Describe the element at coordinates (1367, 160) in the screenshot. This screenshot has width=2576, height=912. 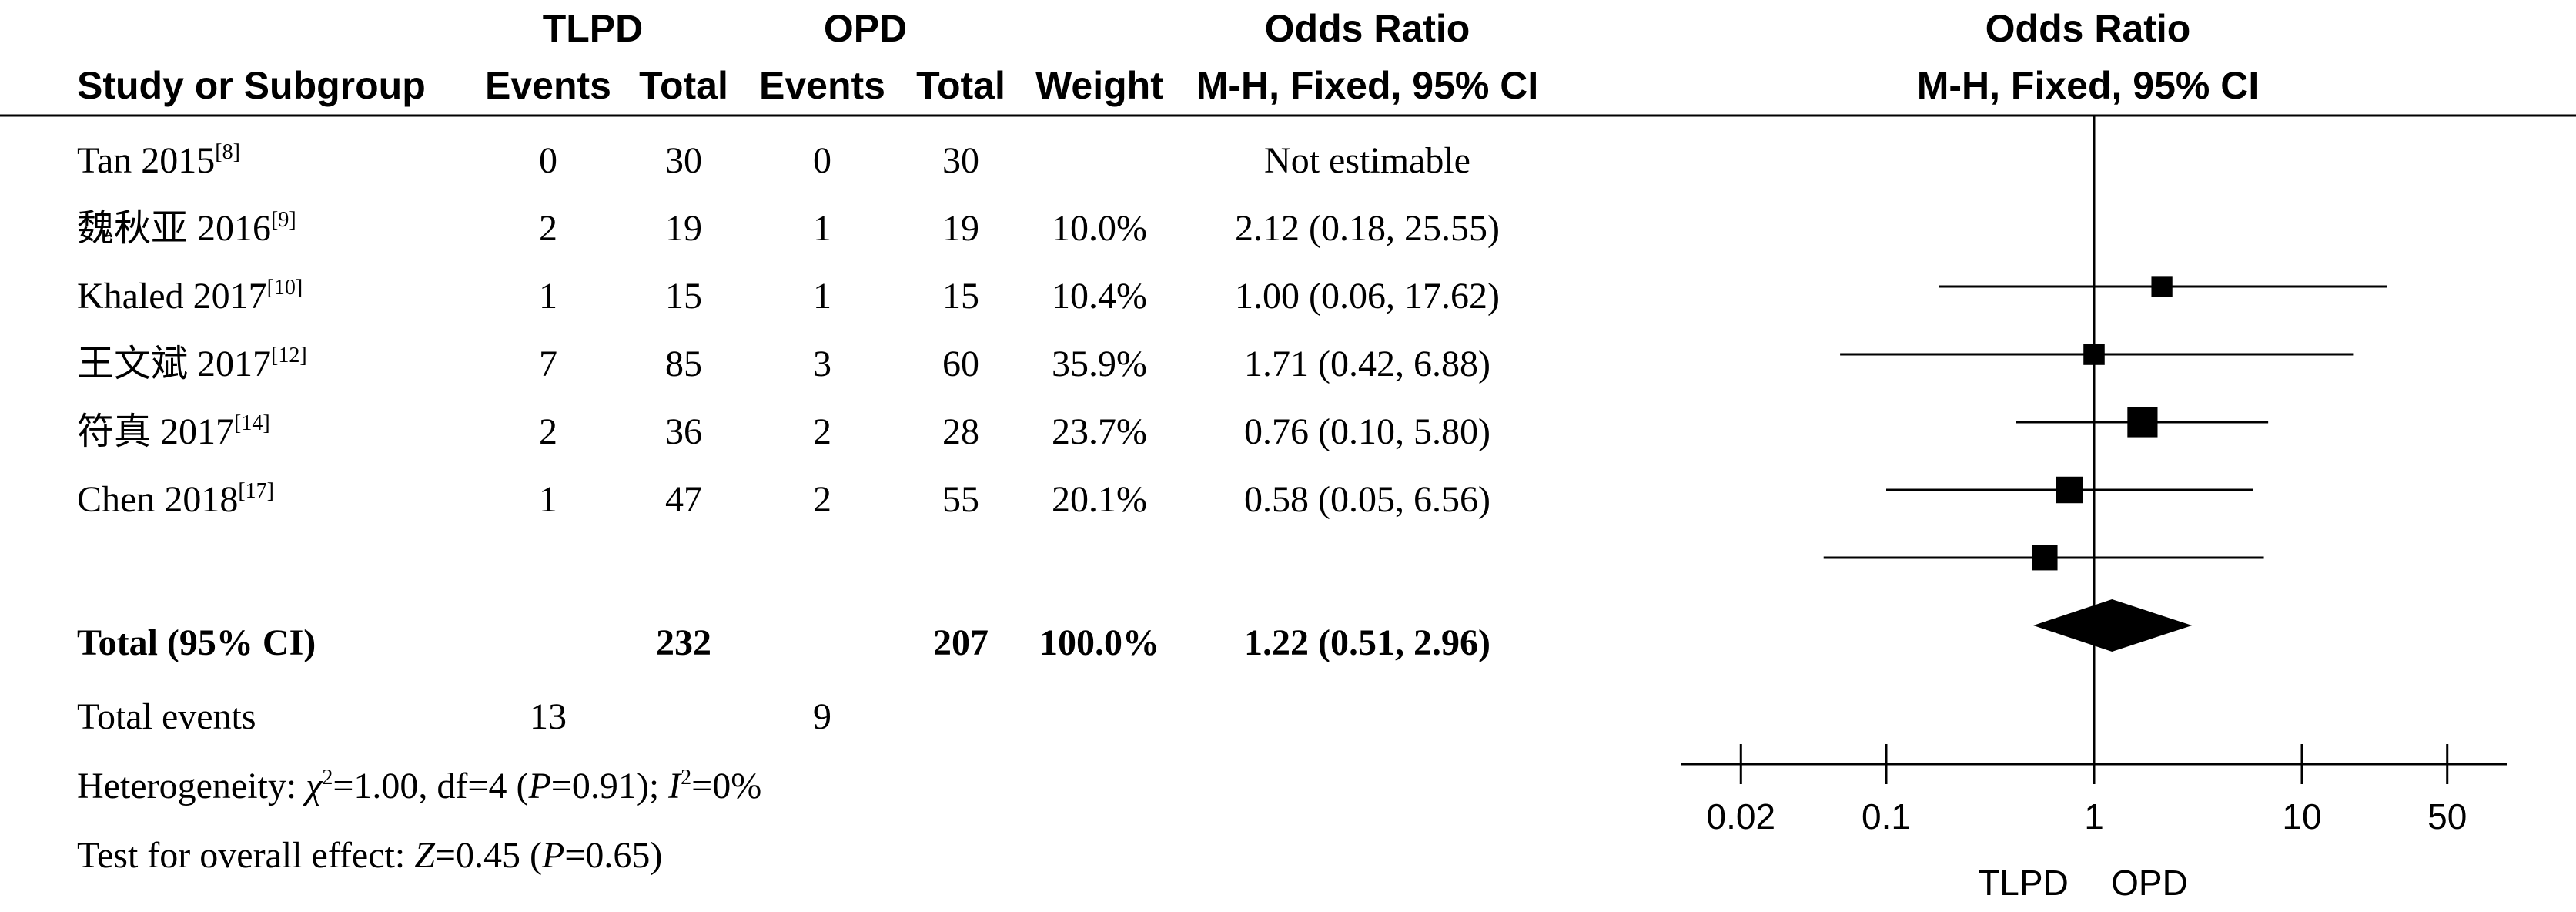
I see `ci-text: Not estimable` at that location.